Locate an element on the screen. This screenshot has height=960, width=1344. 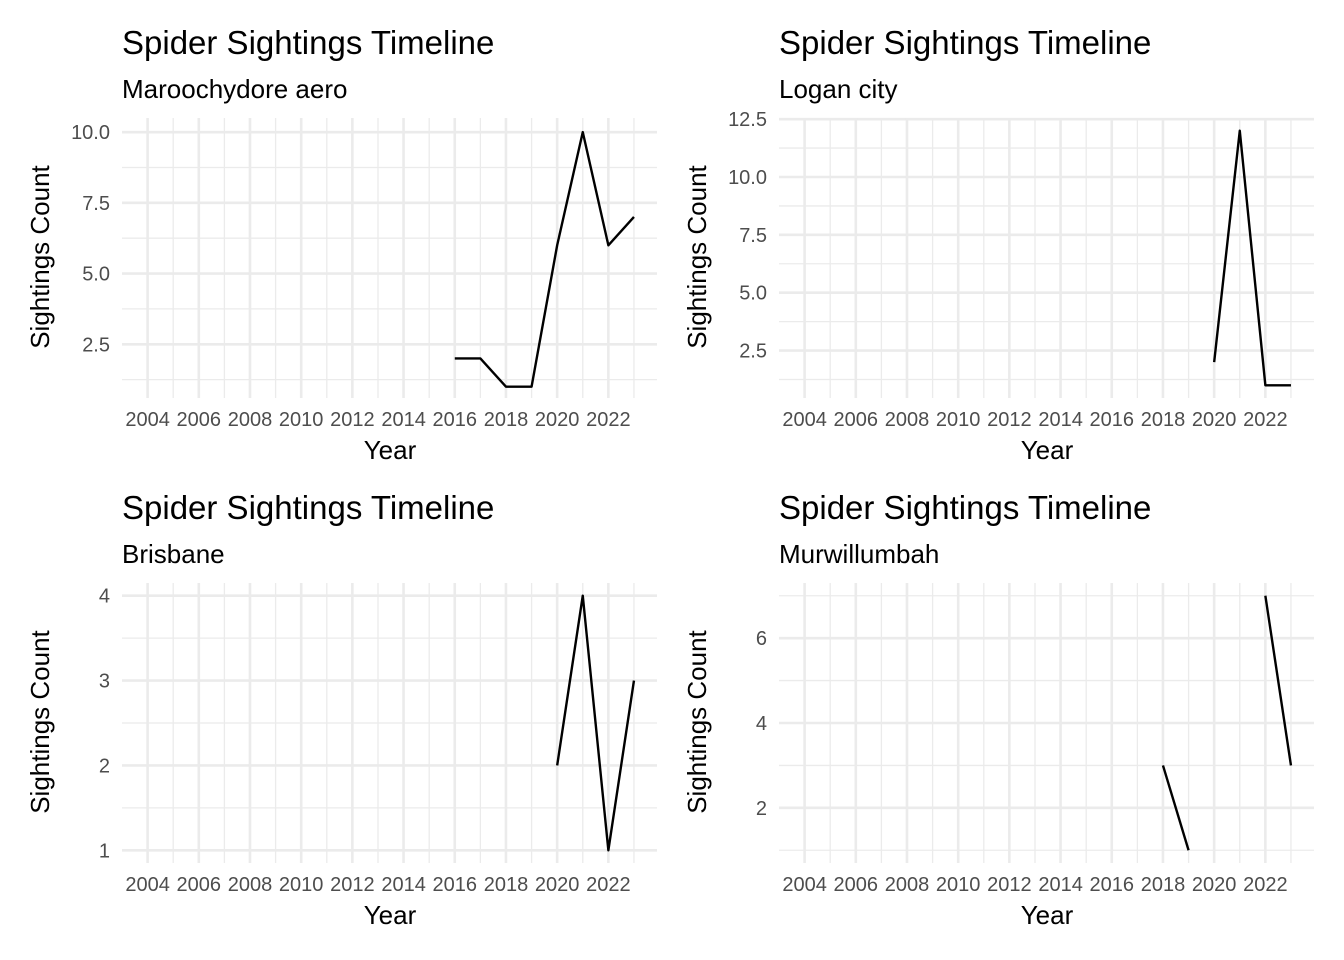
y-tick-label: 12.5 is located at coordinates (747, 120).